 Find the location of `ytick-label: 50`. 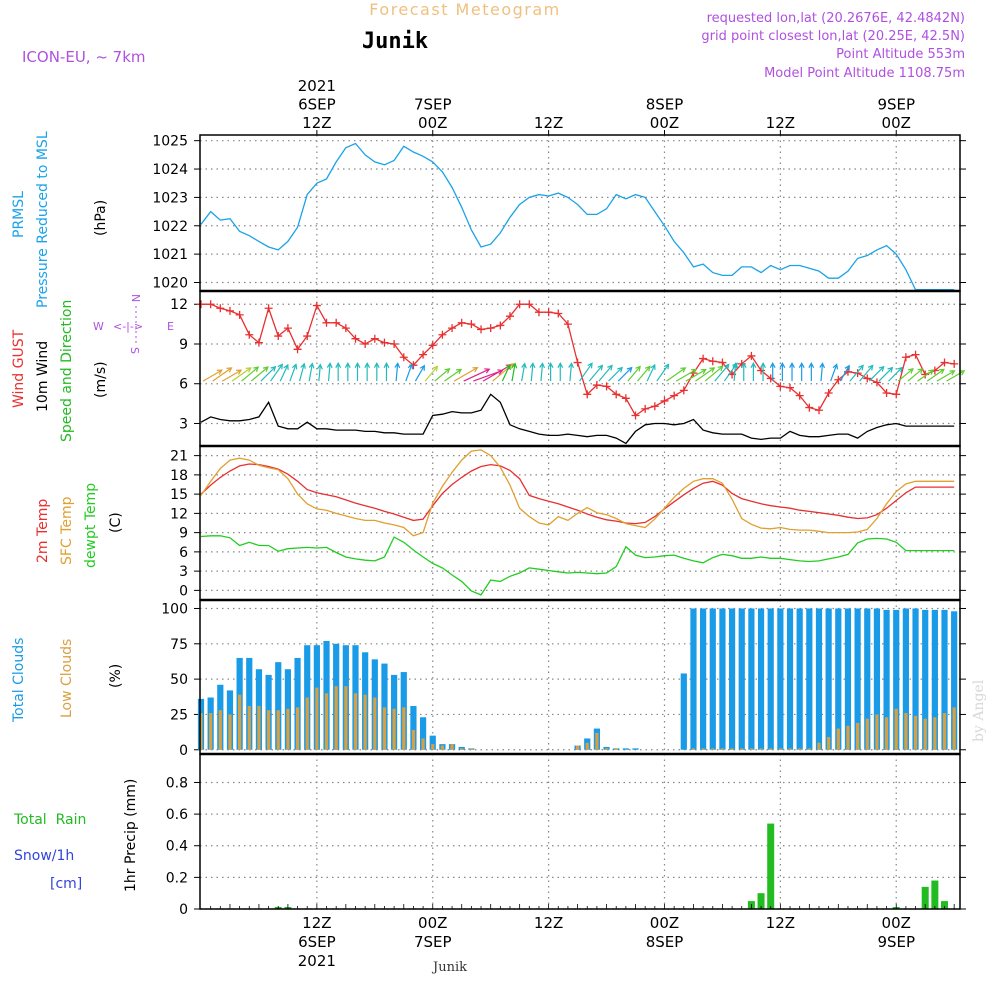

ytick-label: 50 is located at coordinates (179, 680).